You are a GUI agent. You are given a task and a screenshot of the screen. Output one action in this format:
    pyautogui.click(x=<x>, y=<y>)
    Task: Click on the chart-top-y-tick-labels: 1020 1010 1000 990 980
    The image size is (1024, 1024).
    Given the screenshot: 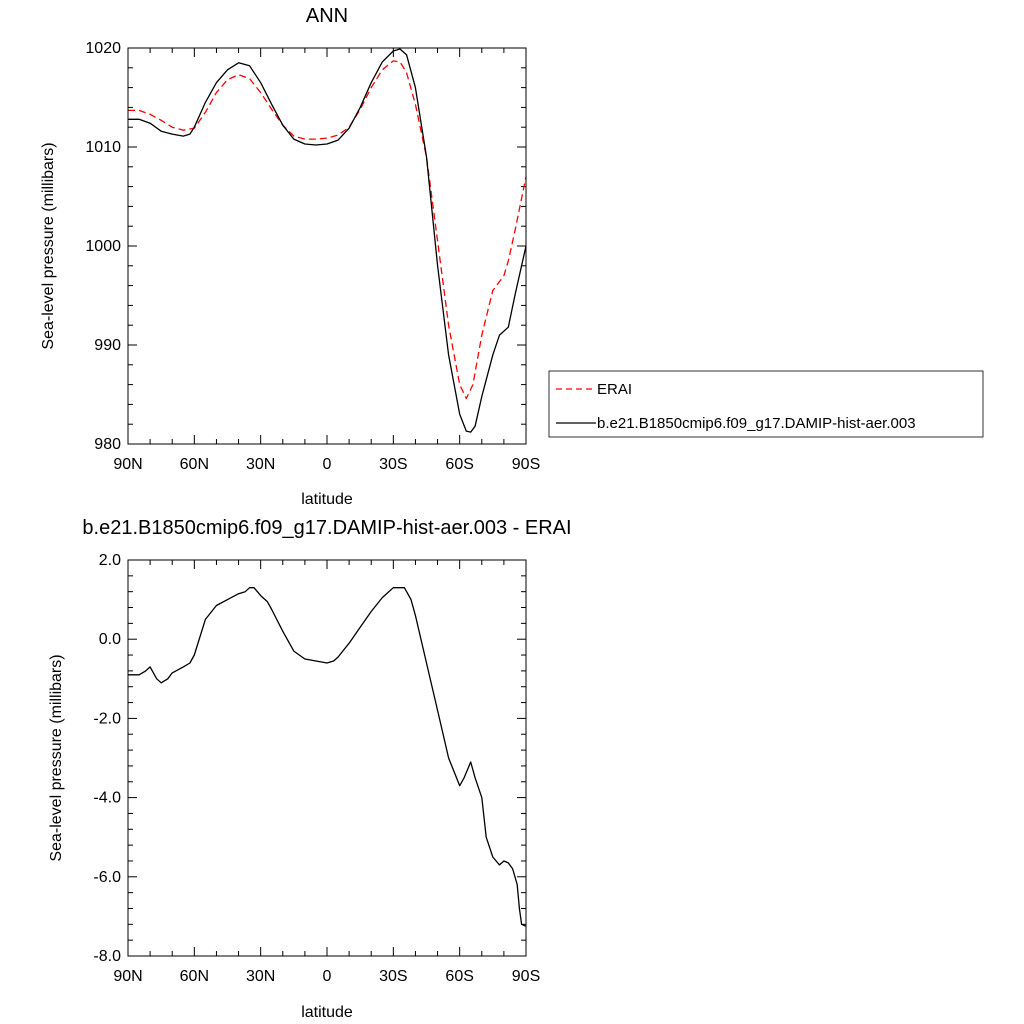 What is the action you would take?
    pyautogui.click(x=103, y=246)
    